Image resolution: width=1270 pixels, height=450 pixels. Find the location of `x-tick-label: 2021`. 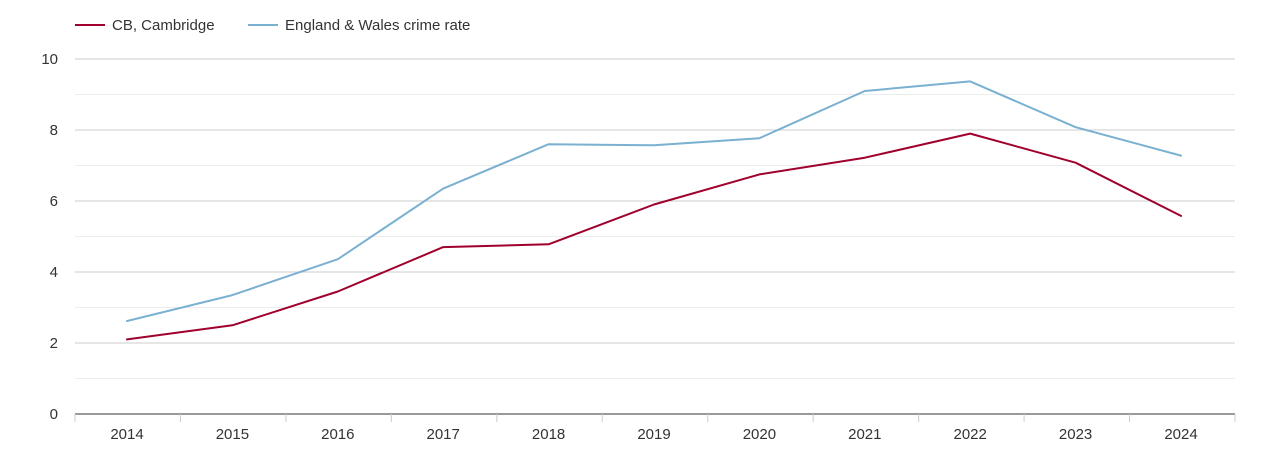

x-tick-label: 2021 is located at coordinates (864, 434).